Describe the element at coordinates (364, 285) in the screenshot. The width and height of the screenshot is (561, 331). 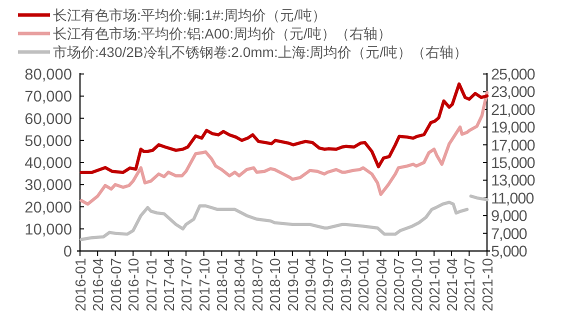
I see `x-tick-label: 2020-01` at that location.